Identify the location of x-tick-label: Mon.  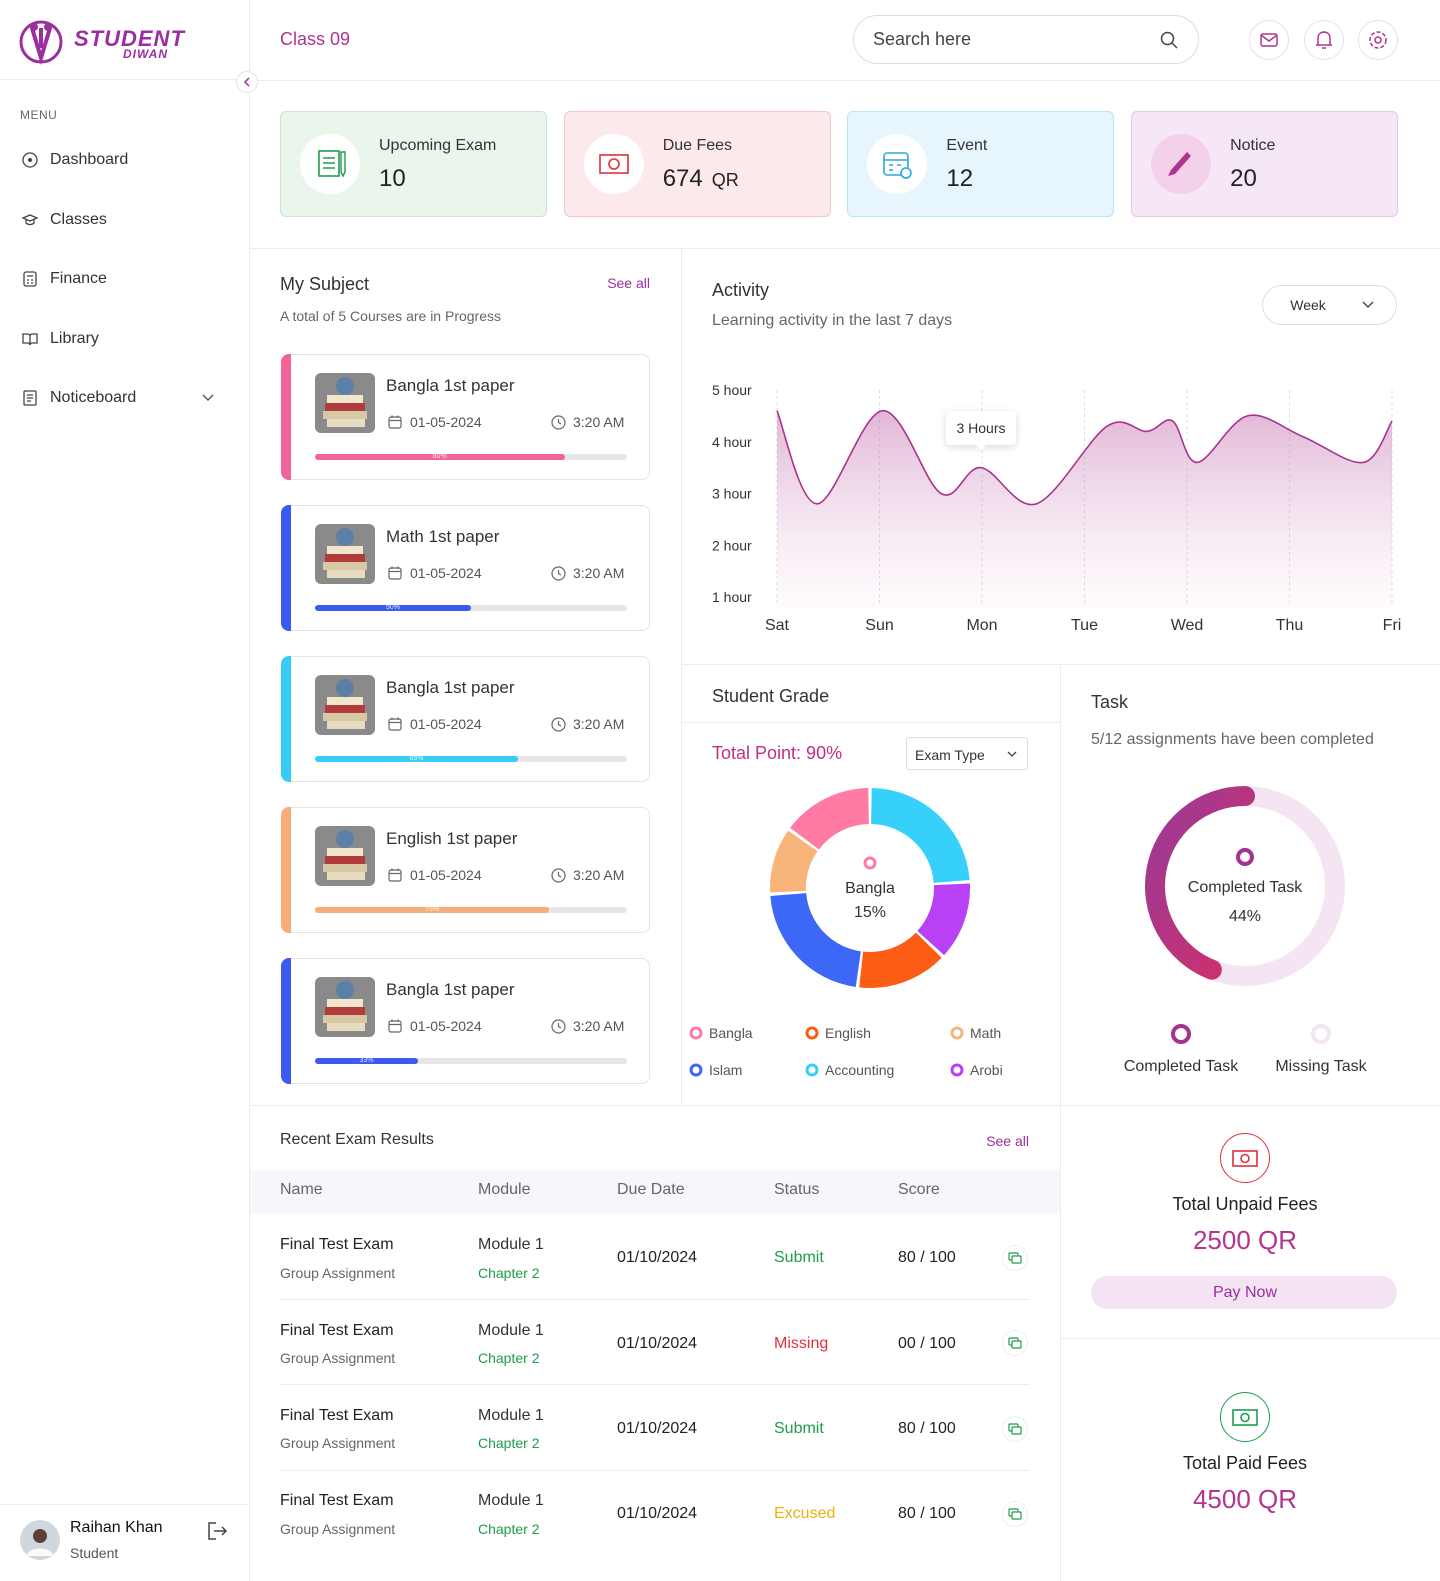
(981, 625).